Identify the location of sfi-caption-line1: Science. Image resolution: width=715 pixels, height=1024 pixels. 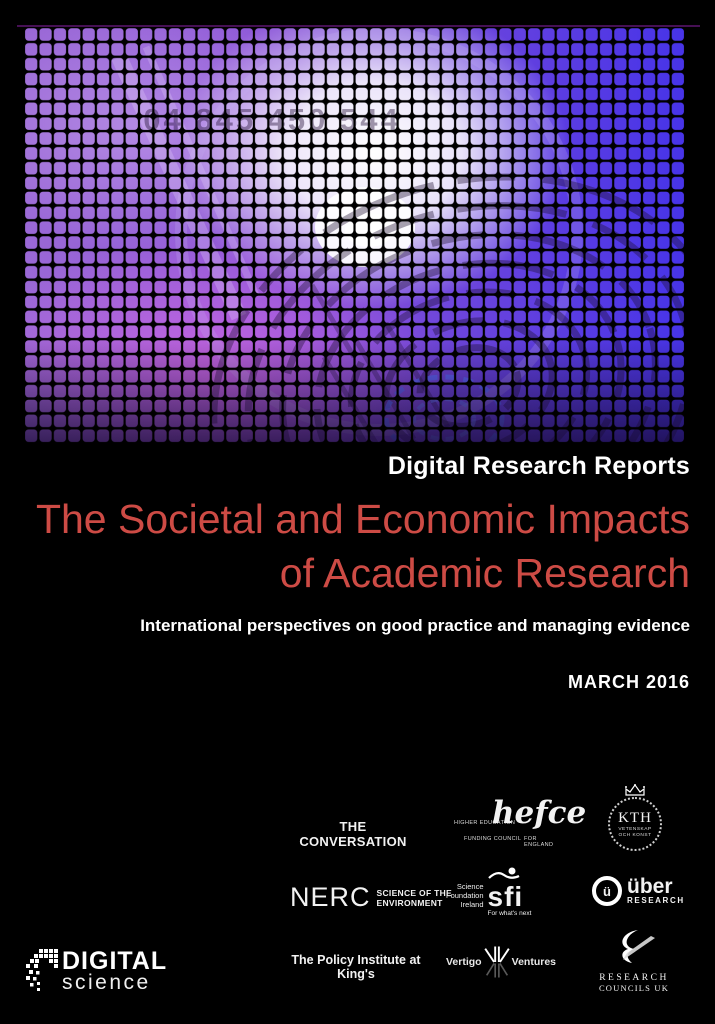
(470, 886).